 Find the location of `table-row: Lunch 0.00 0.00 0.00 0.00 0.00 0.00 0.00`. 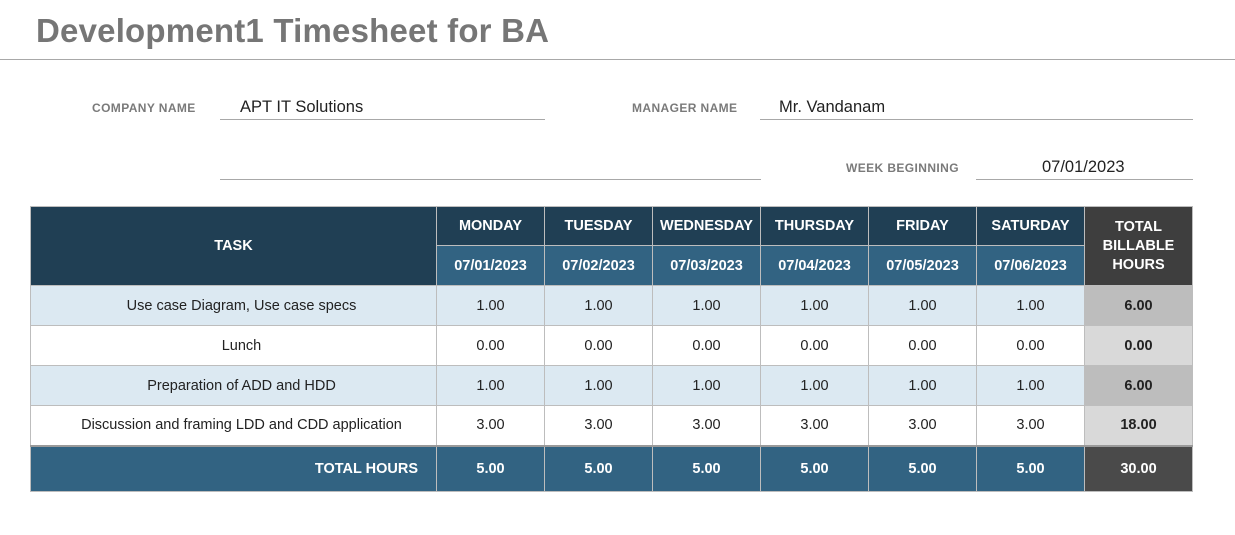

table-row: Lunch 0.00 0.00 0.00 0.00 0.00 0.00 0.00 is located at coordinates (611, 345).